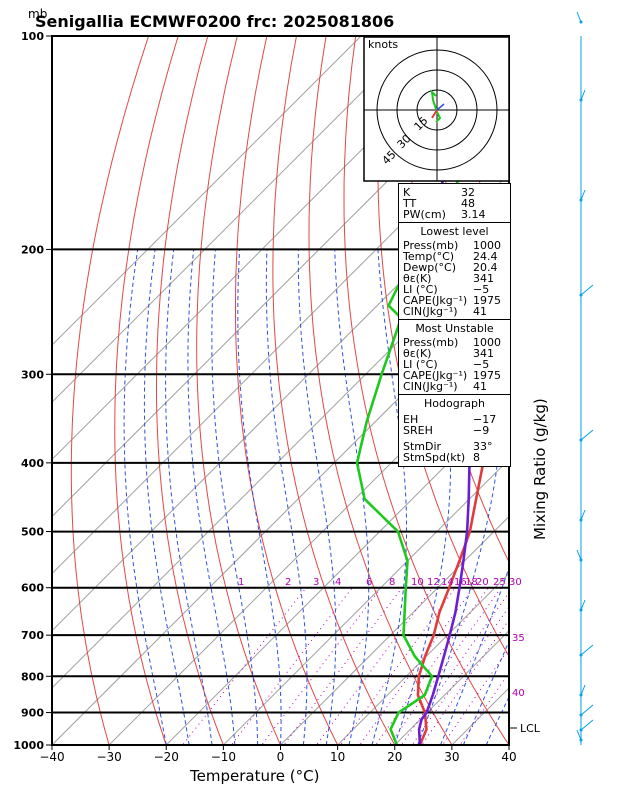 This screenshot has height=800, width=618. Describe the element at coordinates (51, 757) in the screenshot. I see `x-tick-label: −40` at that location.